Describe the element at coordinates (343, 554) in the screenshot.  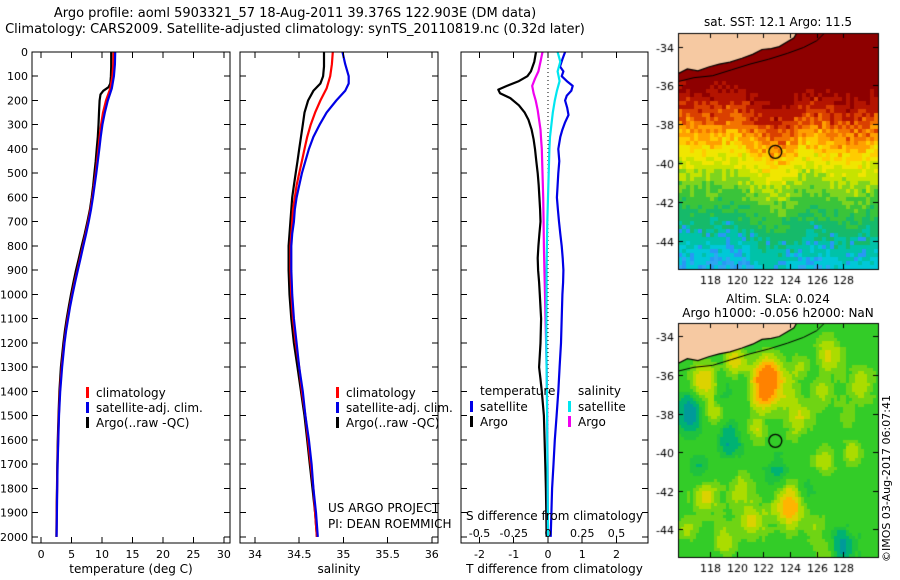
I see `x-tick-label: 35` at that location.